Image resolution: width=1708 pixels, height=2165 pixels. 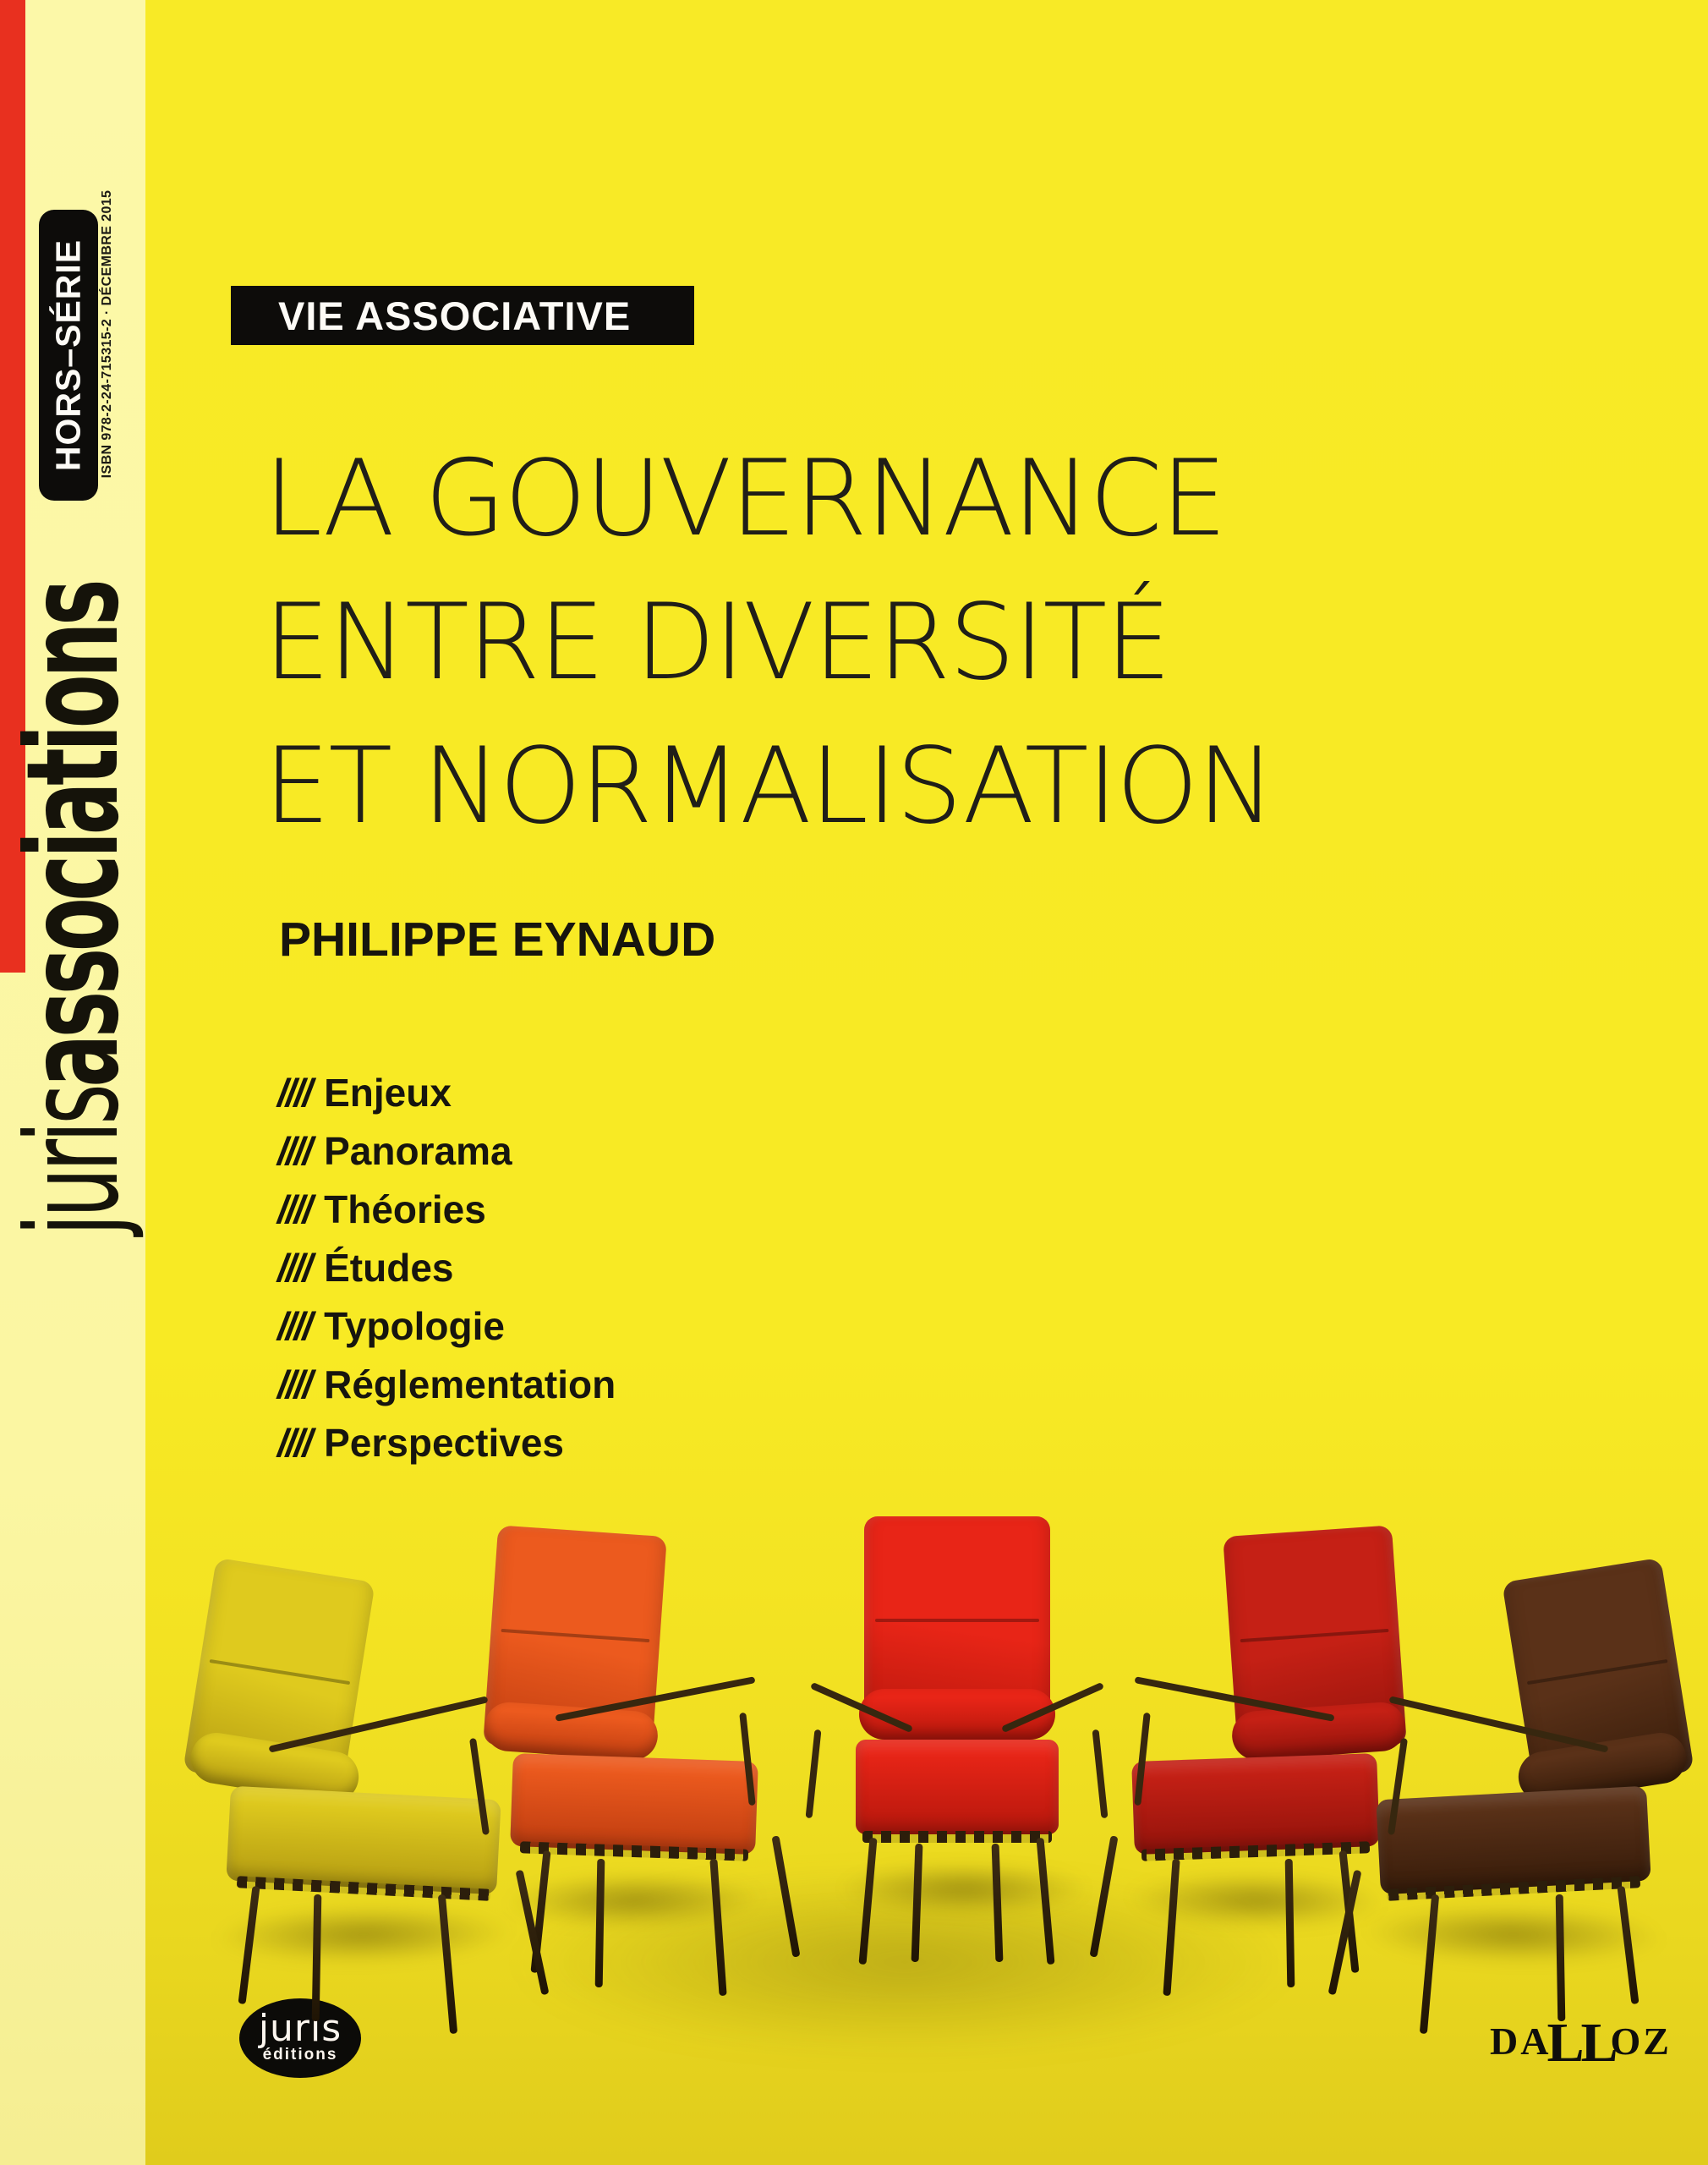 I want to click on topic-item: //// Panorama, so click(x=446, y=1151).